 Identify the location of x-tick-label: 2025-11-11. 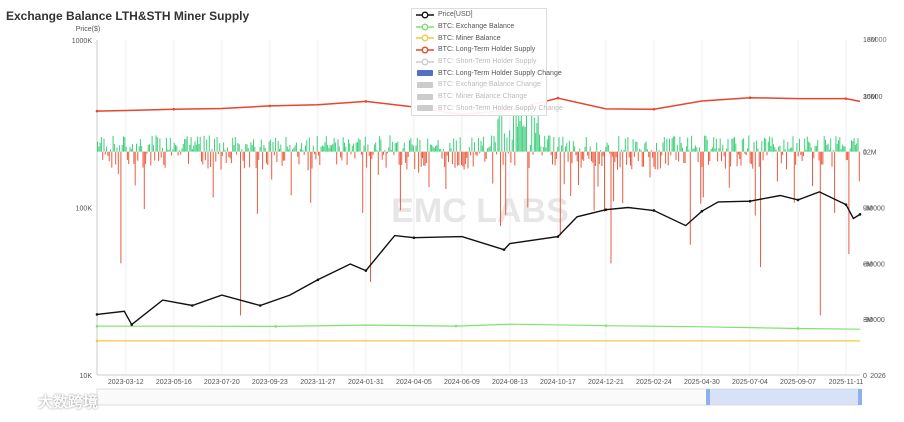
(846, 382).